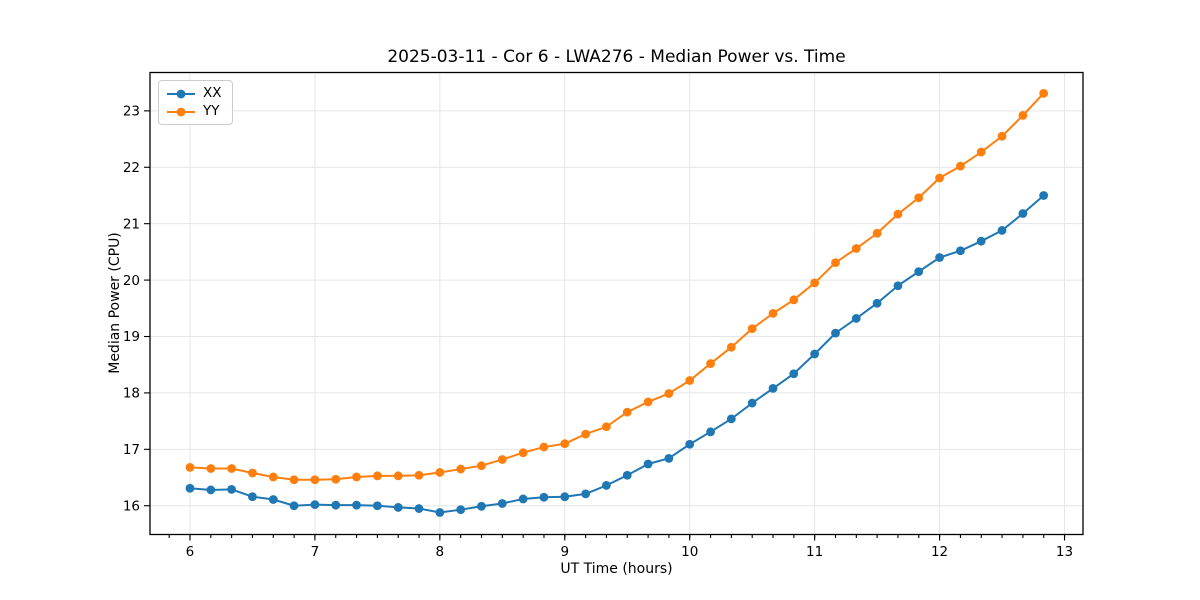 The height and width of the screenshot is (600, 1200). I want to click on y-tick-label: 17, so click(131, 450).